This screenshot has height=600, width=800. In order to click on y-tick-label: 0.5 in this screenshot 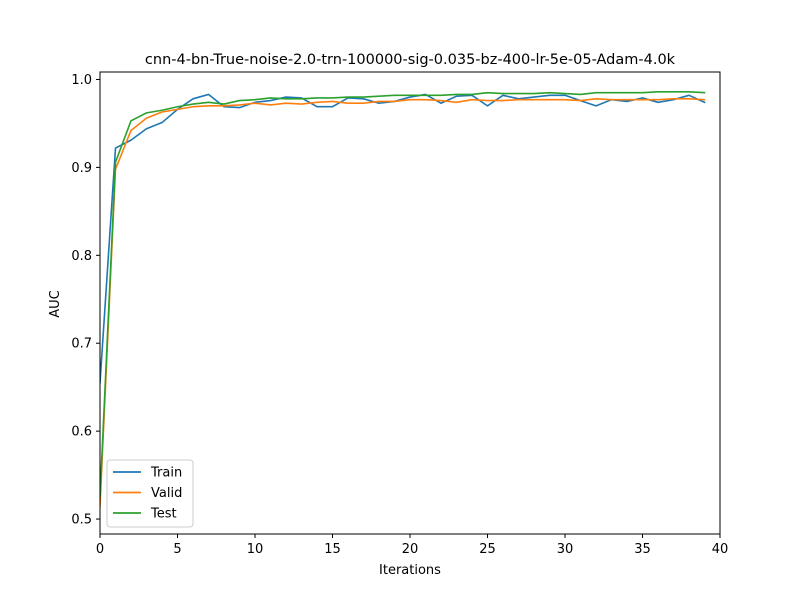, I will do `click(81, 520)`.